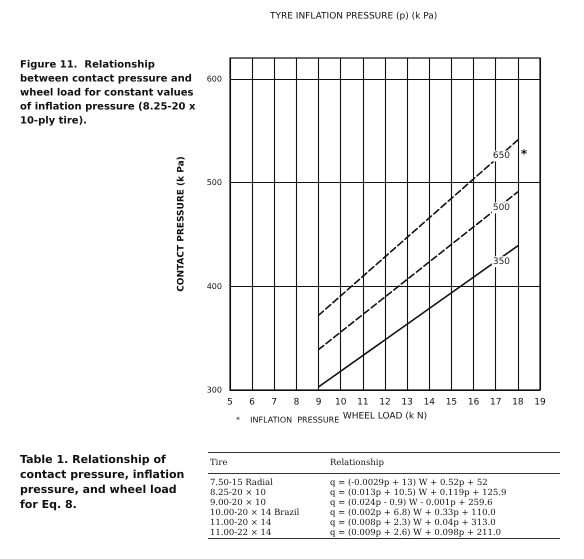 This screenshot has height=559, width=584. I want to click on x-tick-label: 10, so click(340, 403).